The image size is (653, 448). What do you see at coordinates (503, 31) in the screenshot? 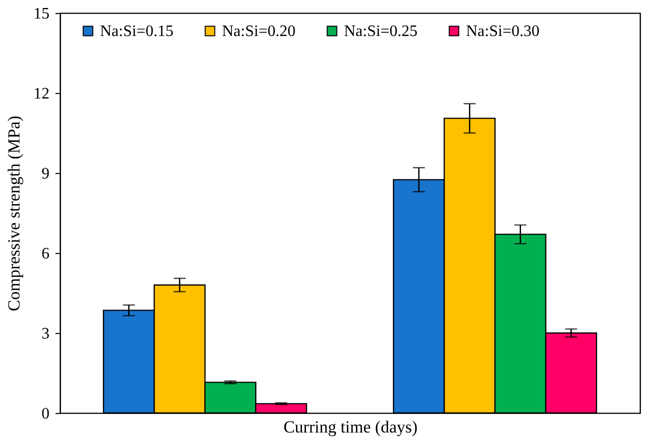
I see `legend-label: Na:Si=0.30` at bounding box center [503, 31].